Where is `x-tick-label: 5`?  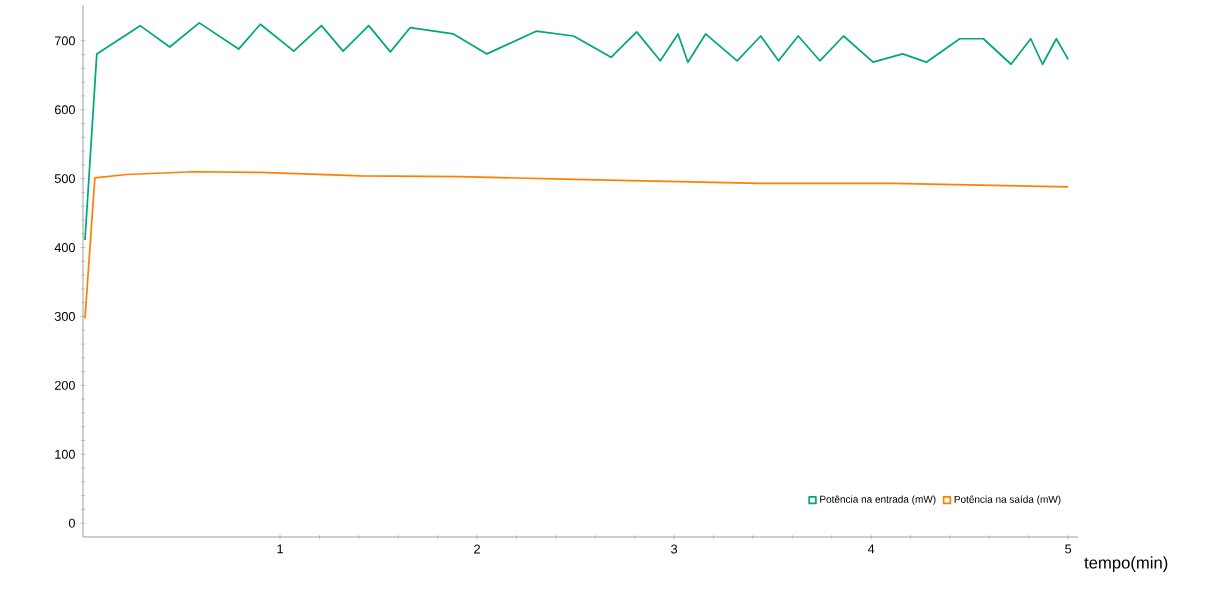 x-tick-label: 5 is located at coordinates (1068, 549).